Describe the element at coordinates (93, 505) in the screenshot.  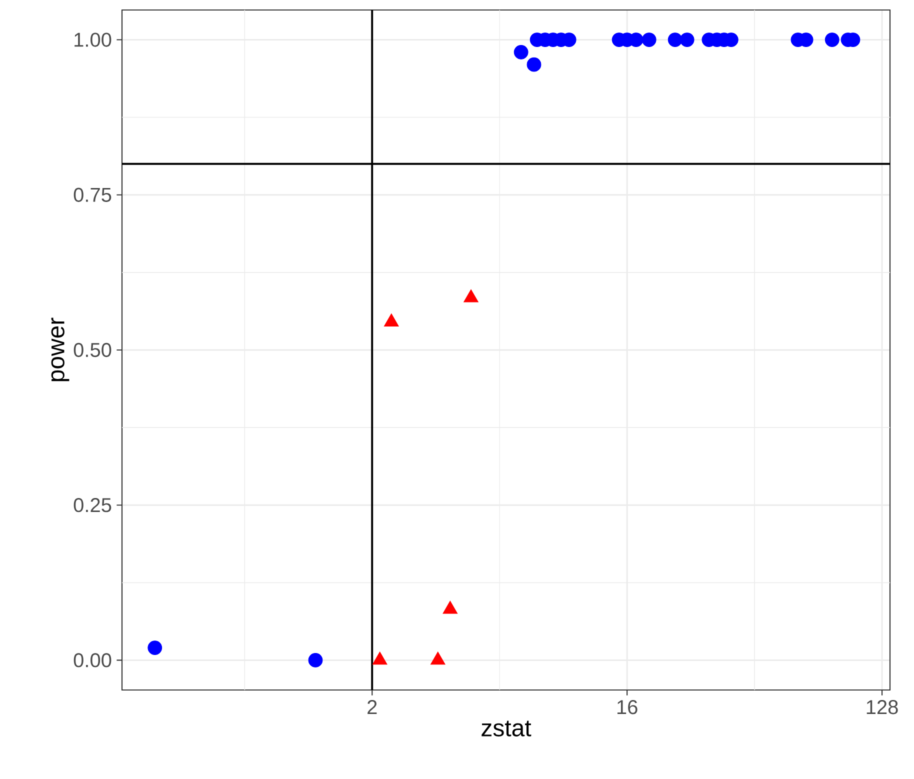
I see `y-tick-label: 0.25` at that location.